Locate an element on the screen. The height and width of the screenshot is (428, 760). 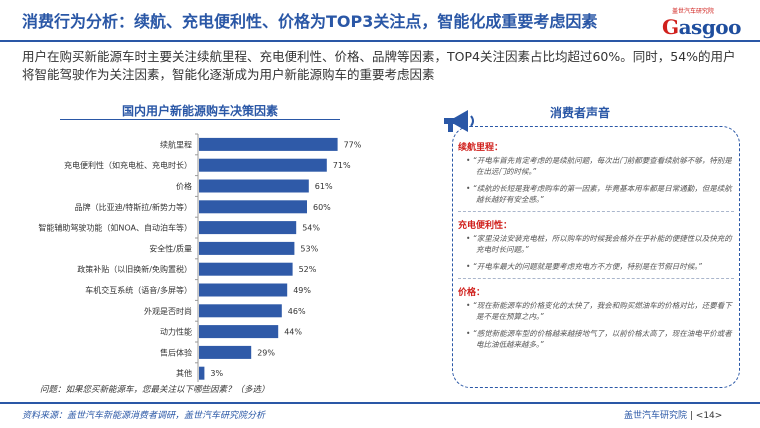
page-title: 消费行为分析：续航、充电便利性、价格为TOP3关注点，智能化成重要考虑因素 is located at coordinates (310, 21).